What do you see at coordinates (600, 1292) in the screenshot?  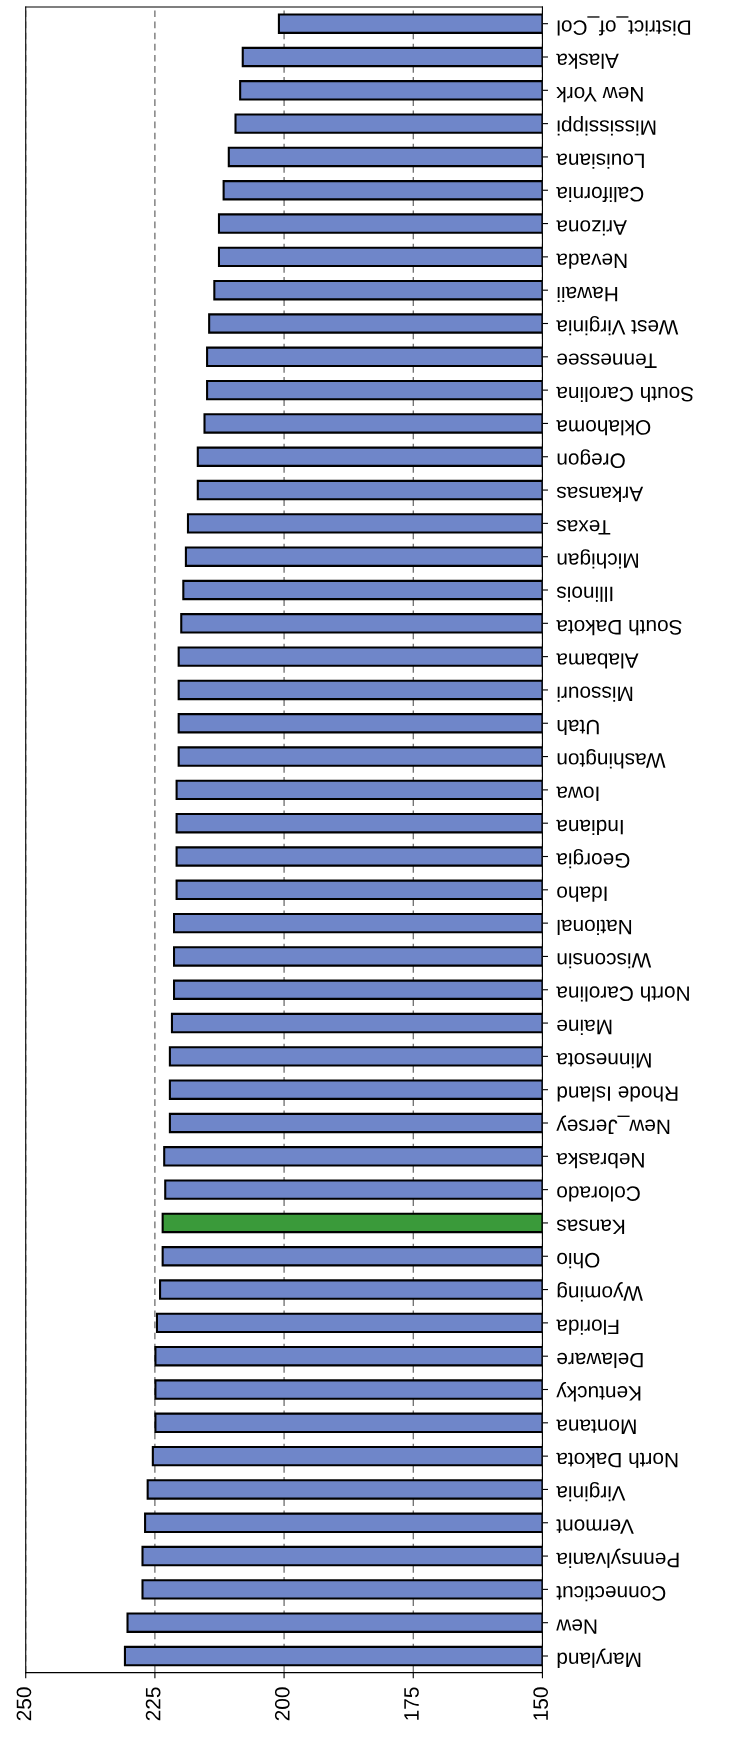 I see `y-tick-label: Wyoming` at bounding box center [600, 1292].